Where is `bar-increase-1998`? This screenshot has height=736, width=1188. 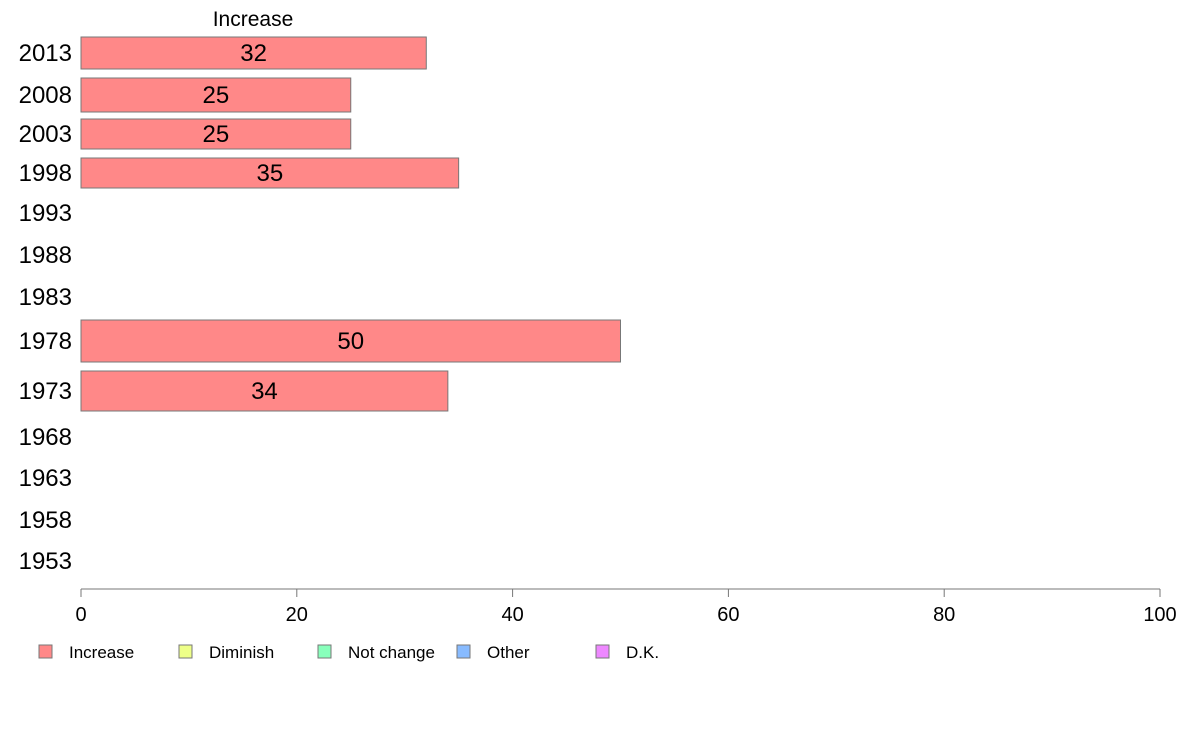
bar-increase-1998 is located at coordinates (270, 173).